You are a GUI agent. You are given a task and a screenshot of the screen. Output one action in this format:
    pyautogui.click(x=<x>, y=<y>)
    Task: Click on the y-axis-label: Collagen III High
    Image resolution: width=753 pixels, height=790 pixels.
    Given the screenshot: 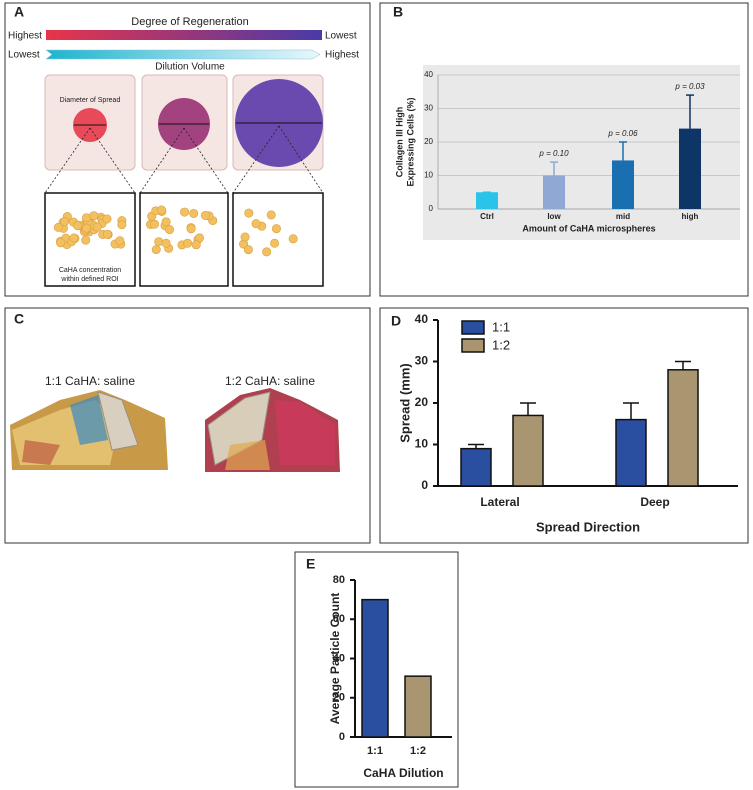 What is the action you would take?
    pyautogui.click(x=399, y=142)
    